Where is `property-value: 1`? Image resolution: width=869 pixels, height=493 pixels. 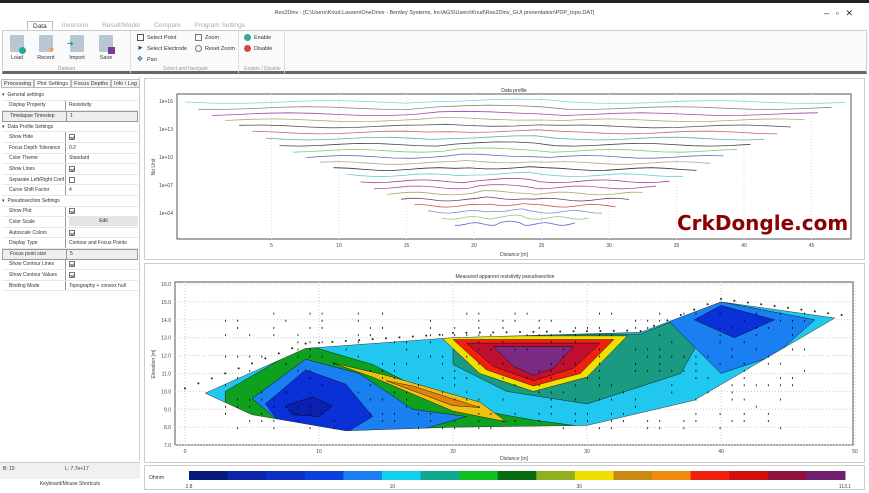 property-value: 1 is located at coordinates (71, 116).